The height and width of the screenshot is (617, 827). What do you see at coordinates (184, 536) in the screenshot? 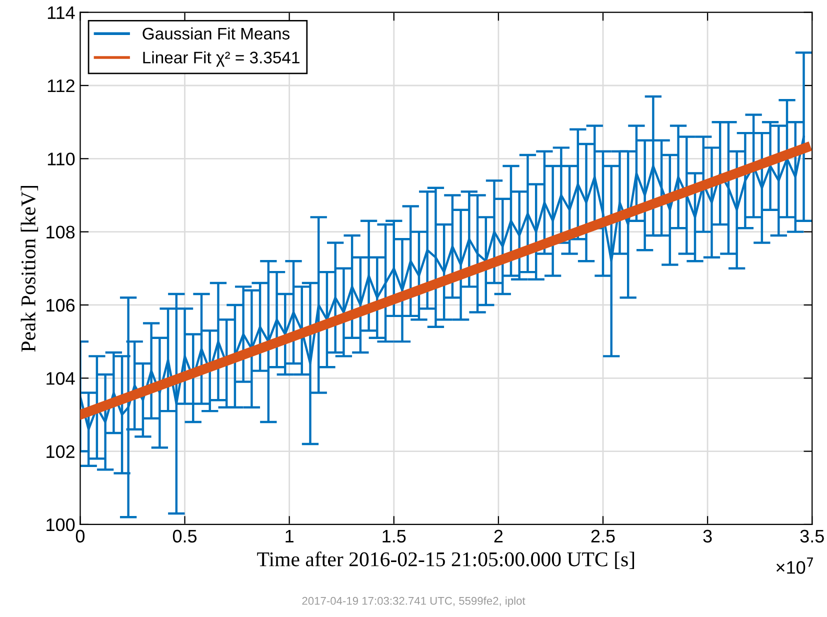
I see `x-tick-label: 0.5` at bounding box center [184, 536].